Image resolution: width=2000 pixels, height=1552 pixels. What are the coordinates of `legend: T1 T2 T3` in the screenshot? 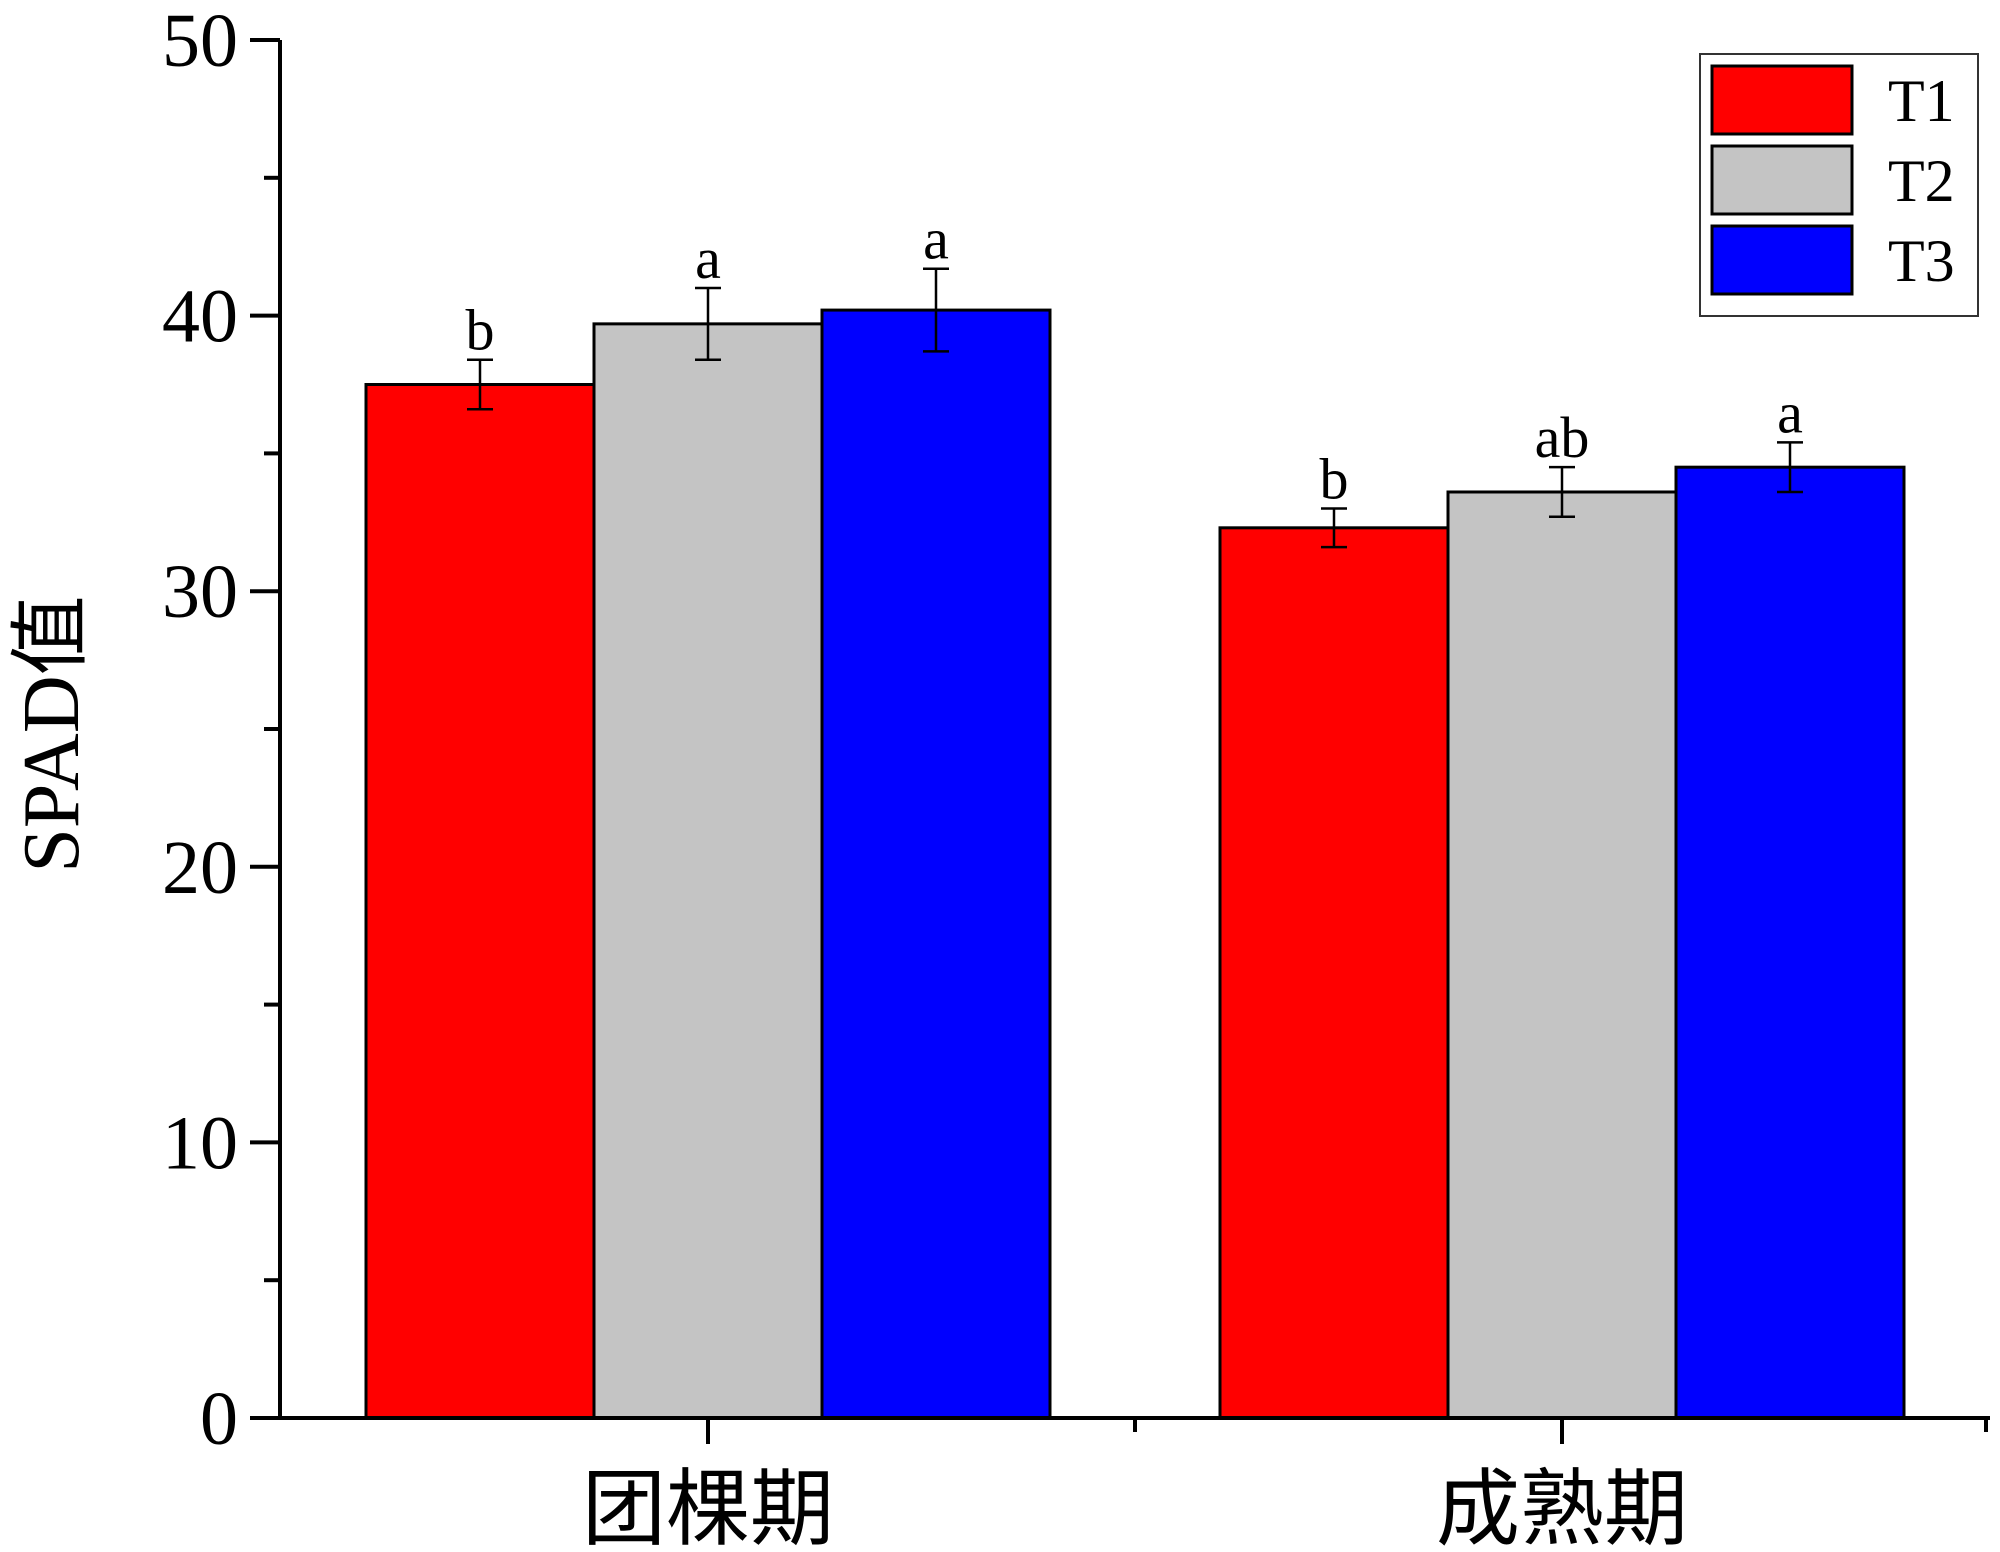 It's located at (1839, 185).